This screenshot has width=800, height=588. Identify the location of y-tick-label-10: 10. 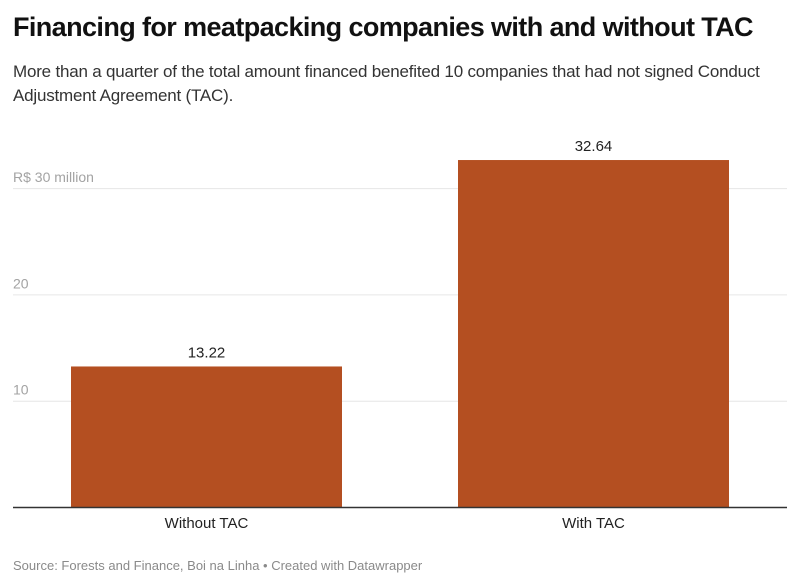
(21, 390).